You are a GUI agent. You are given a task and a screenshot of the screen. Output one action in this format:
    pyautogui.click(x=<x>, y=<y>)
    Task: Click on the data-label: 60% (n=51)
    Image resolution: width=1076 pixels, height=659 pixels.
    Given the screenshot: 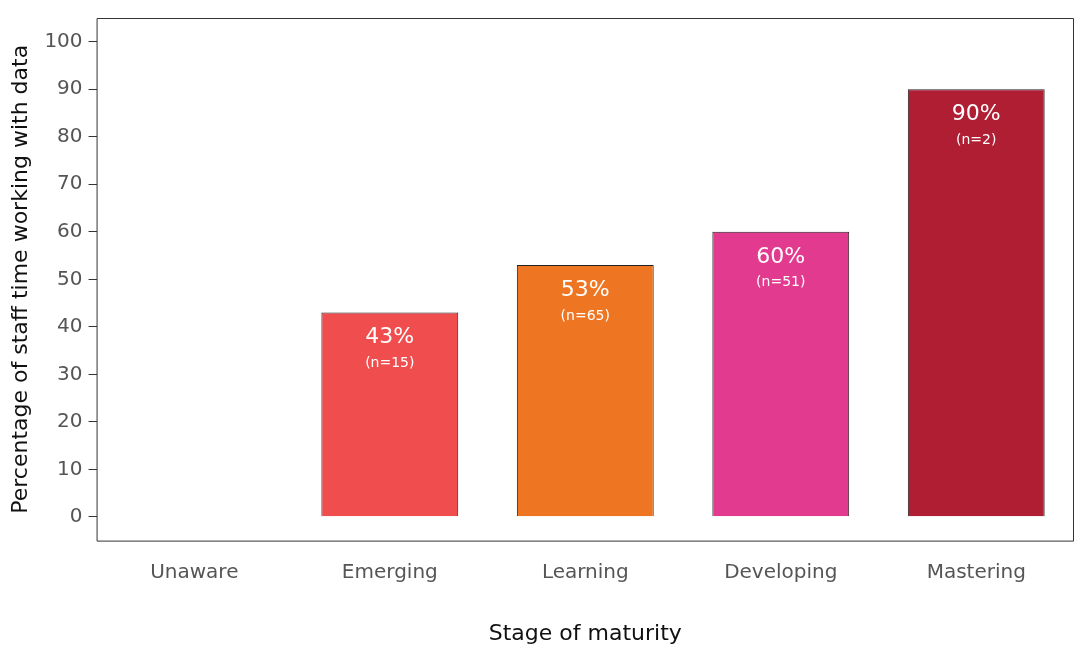 What is the action you would take?
    pyautogui.click(x=781, y=266)
    